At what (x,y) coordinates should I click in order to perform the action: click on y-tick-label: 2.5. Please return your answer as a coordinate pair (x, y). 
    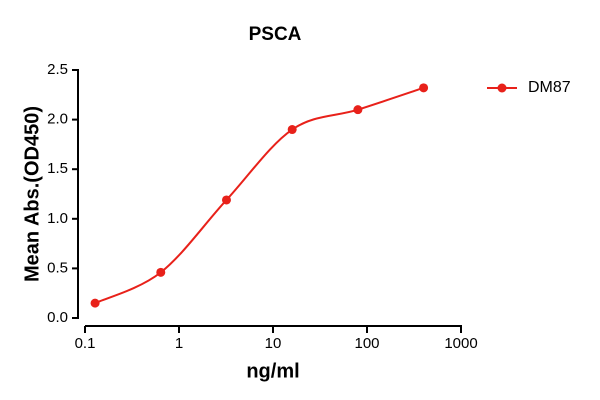
    Looking at the image, I should click on (57, 69).